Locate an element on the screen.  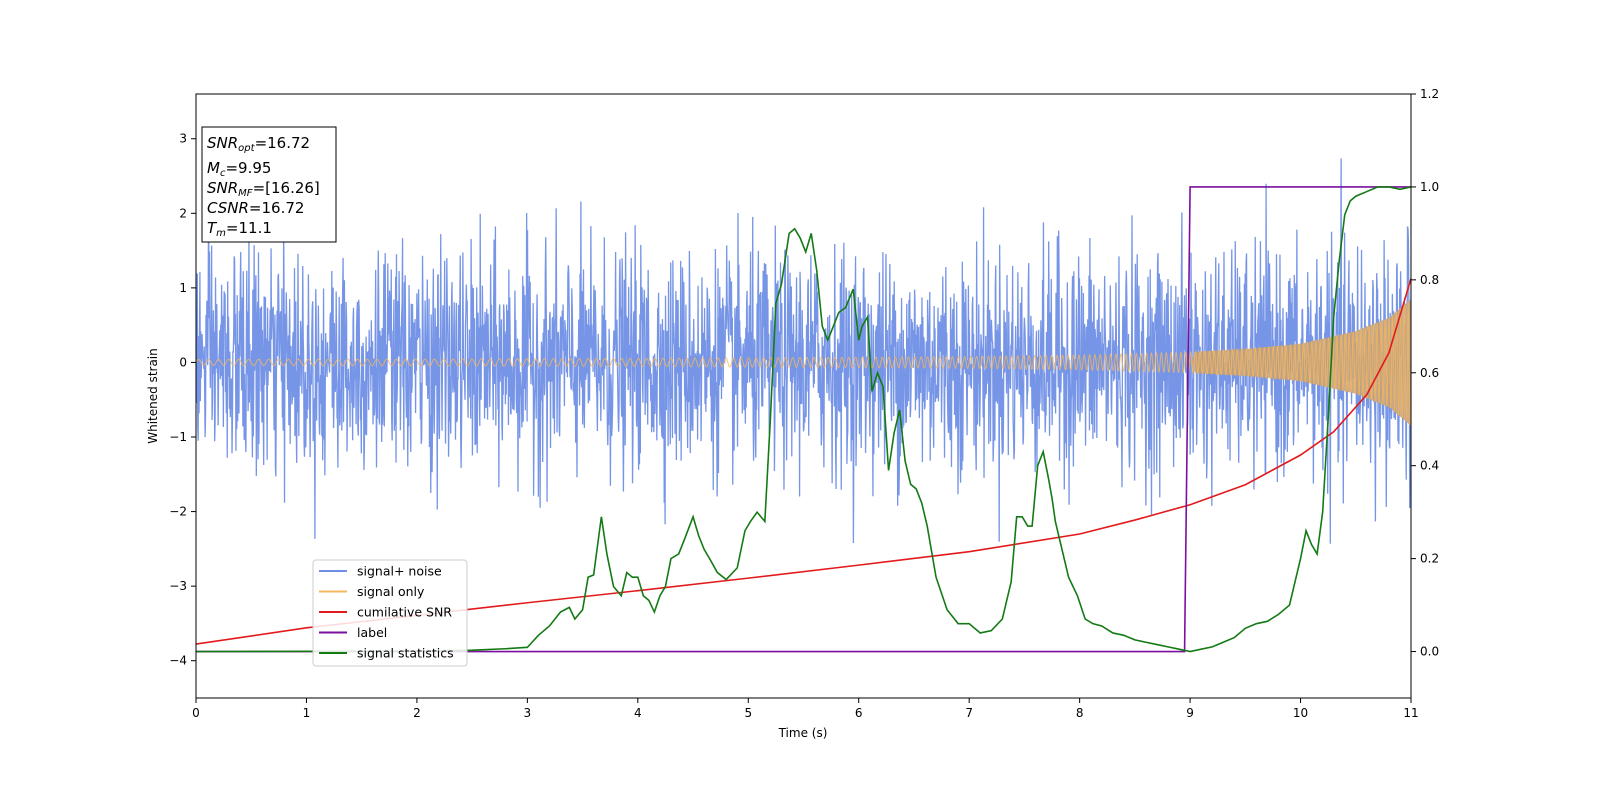
info-csnr: CSNR=16.72 is located at coordinates (255, 208).